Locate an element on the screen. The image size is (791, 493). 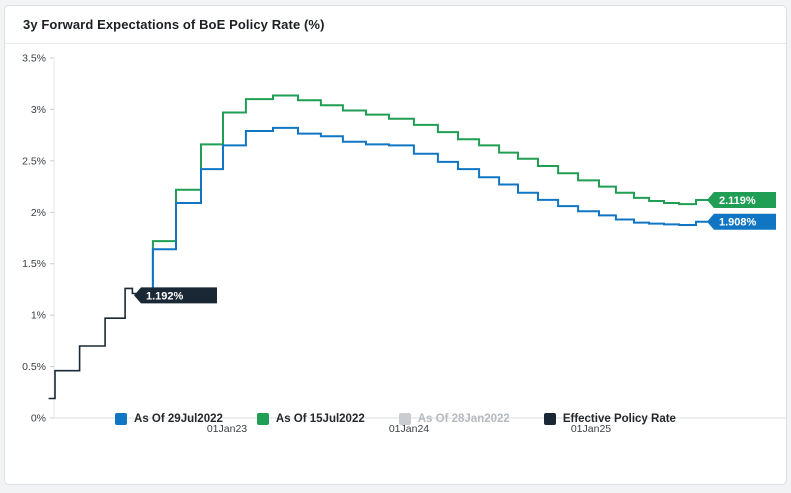
legend-item-as-of-29jul2022: As Of 29Jul2022 is located at coordinates (169, 419).